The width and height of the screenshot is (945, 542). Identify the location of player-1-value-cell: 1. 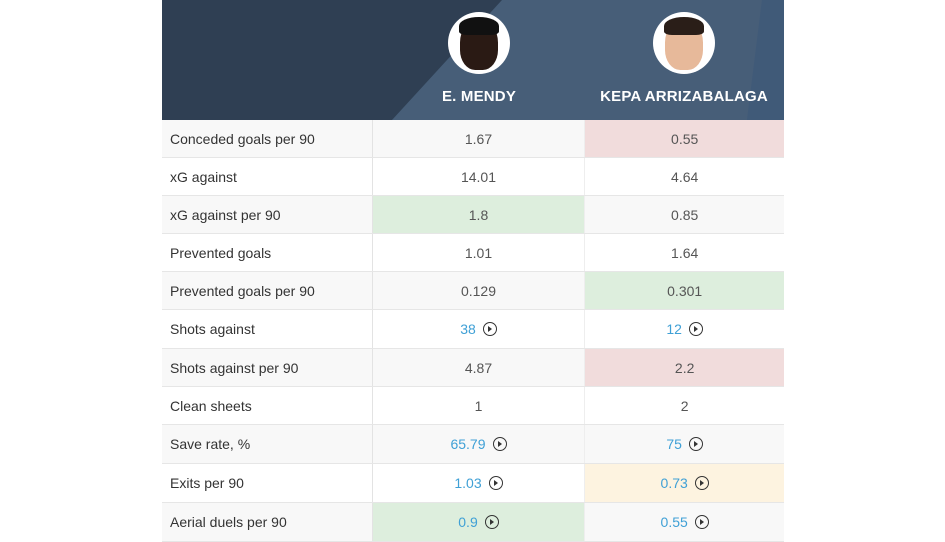
(479, 405).